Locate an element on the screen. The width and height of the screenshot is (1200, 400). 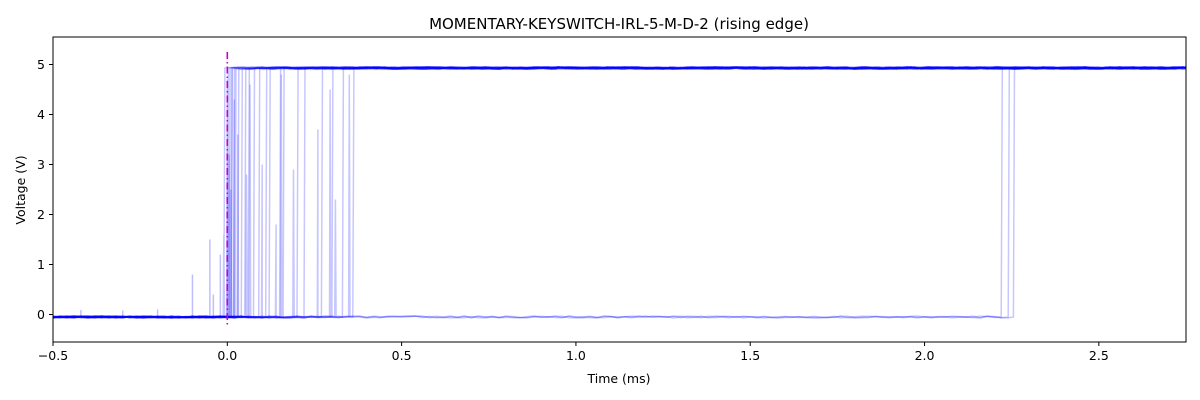
y-tick-label: 2 is located at coordinates (41, 214).